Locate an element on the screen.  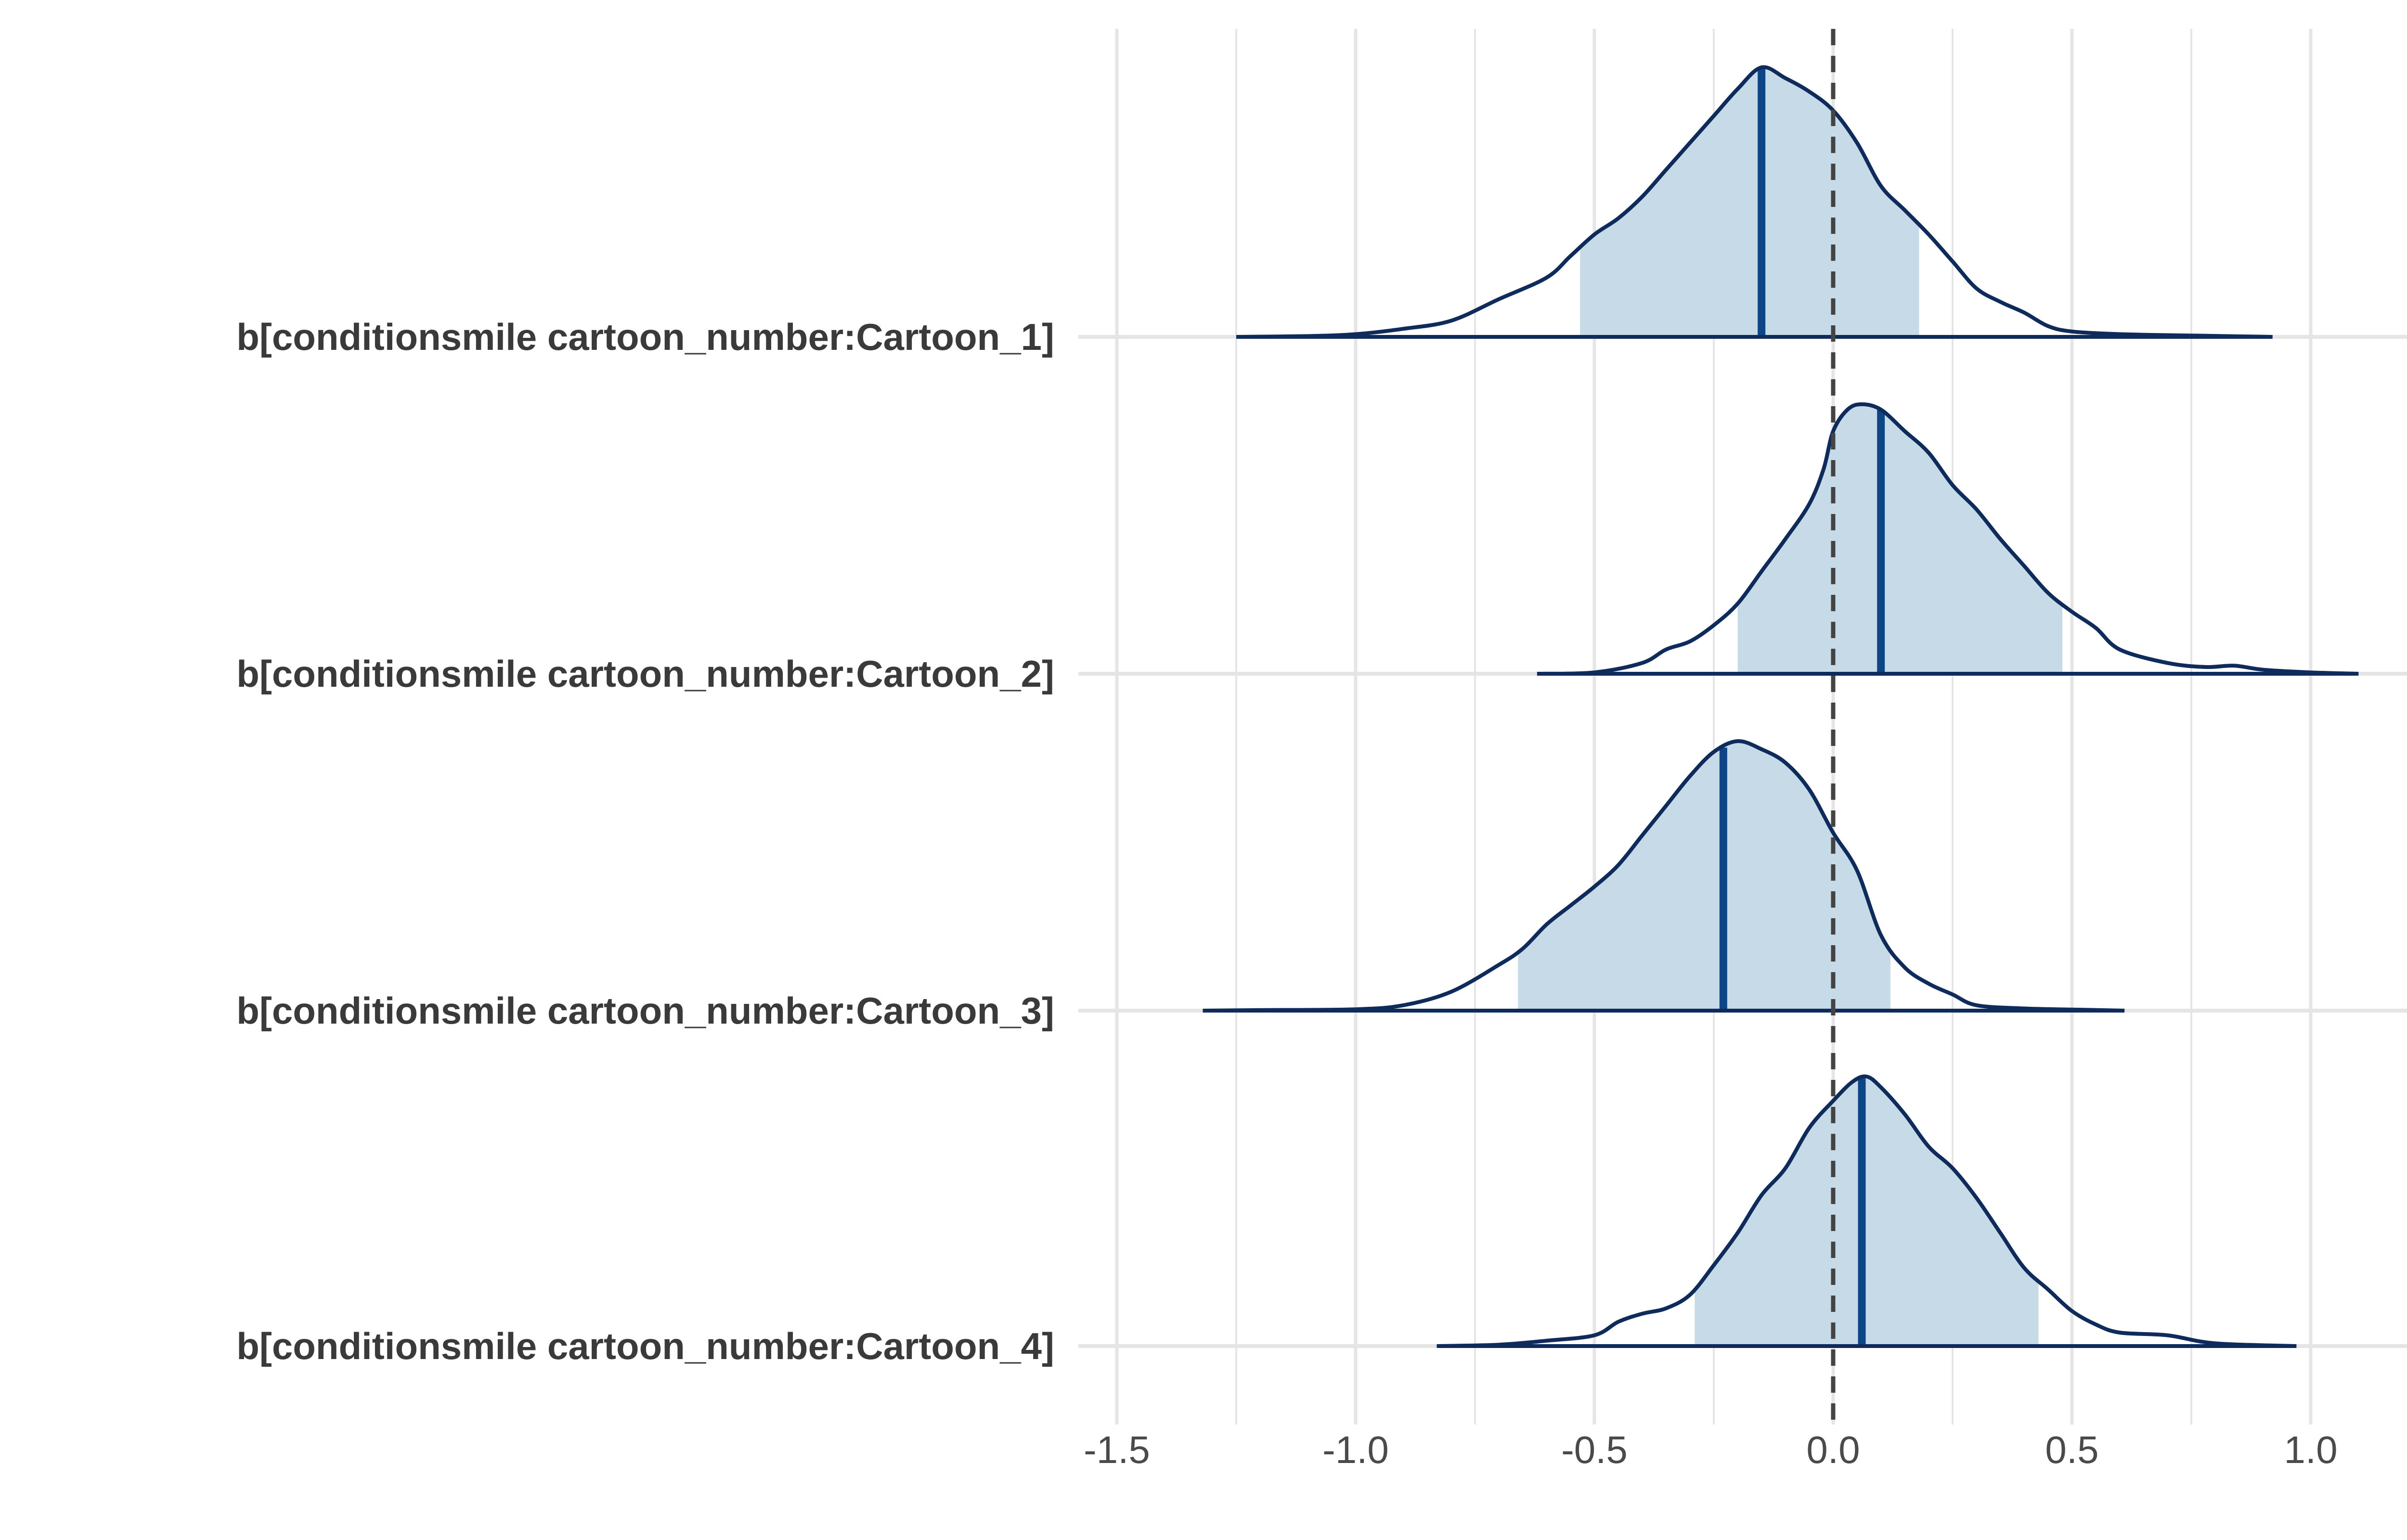
x-tick-label: 0.5 is located at coordinates (2071, 1449).